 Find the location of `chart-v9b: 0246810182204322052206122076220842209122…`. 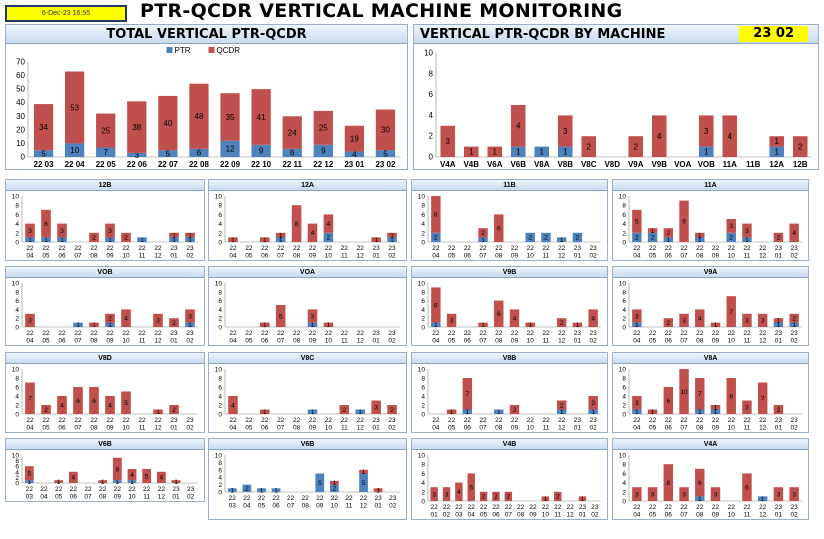

chart-v9b: 0246810182204322052206122076220842209122… is located at coordinates (509, 313).